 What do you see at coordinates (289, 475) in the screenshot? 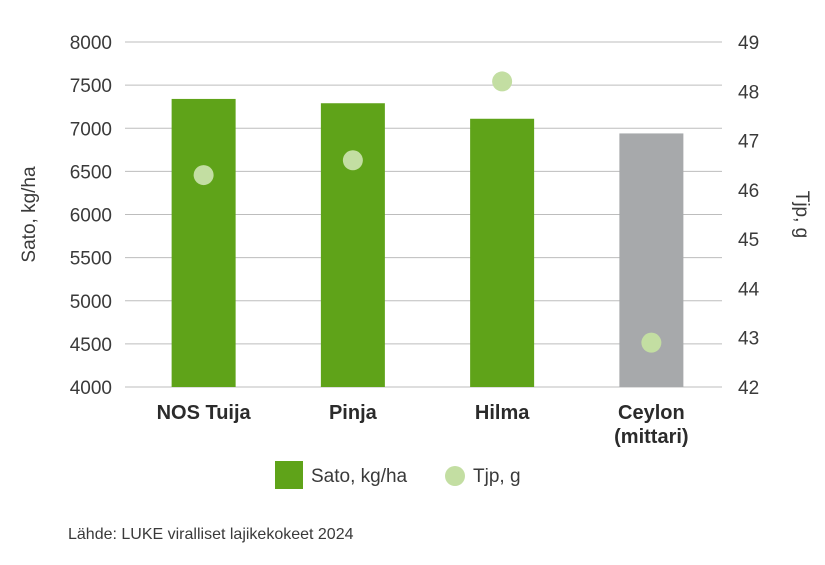
I see `legend-swatch-sato` at bounding box center [289, 475].